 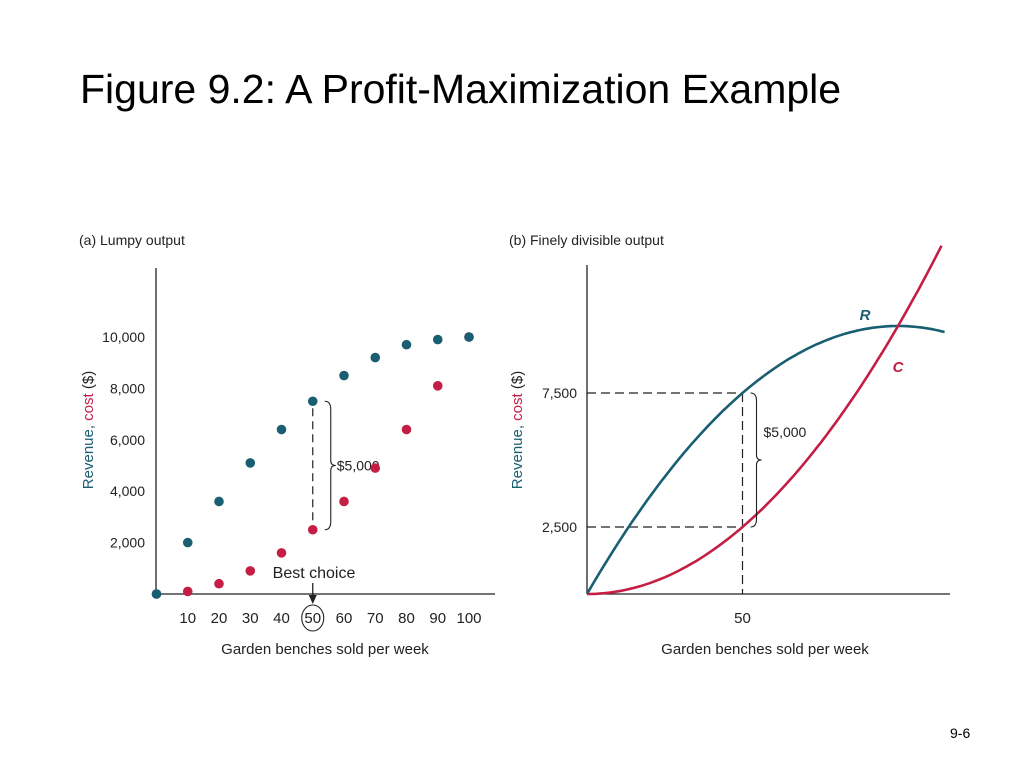 What do you see at coordinates (314, 573) in the screenshot?
I see `best-choice-label: Best choice` at bounding box center [314, 573].